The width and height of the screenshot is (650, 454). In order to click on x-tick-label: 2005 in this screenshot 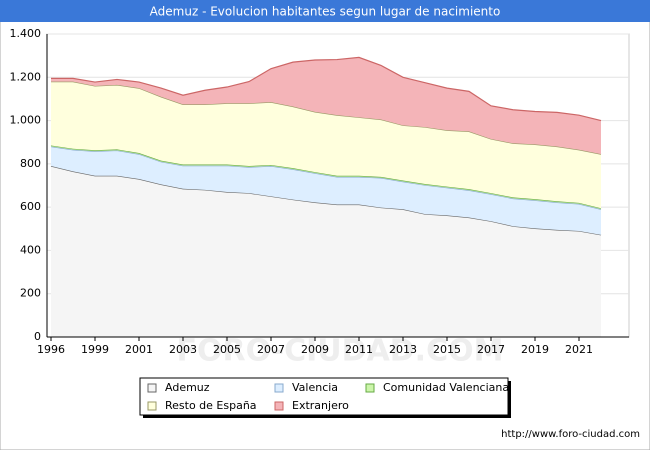, I will do `click(227, 349)`.